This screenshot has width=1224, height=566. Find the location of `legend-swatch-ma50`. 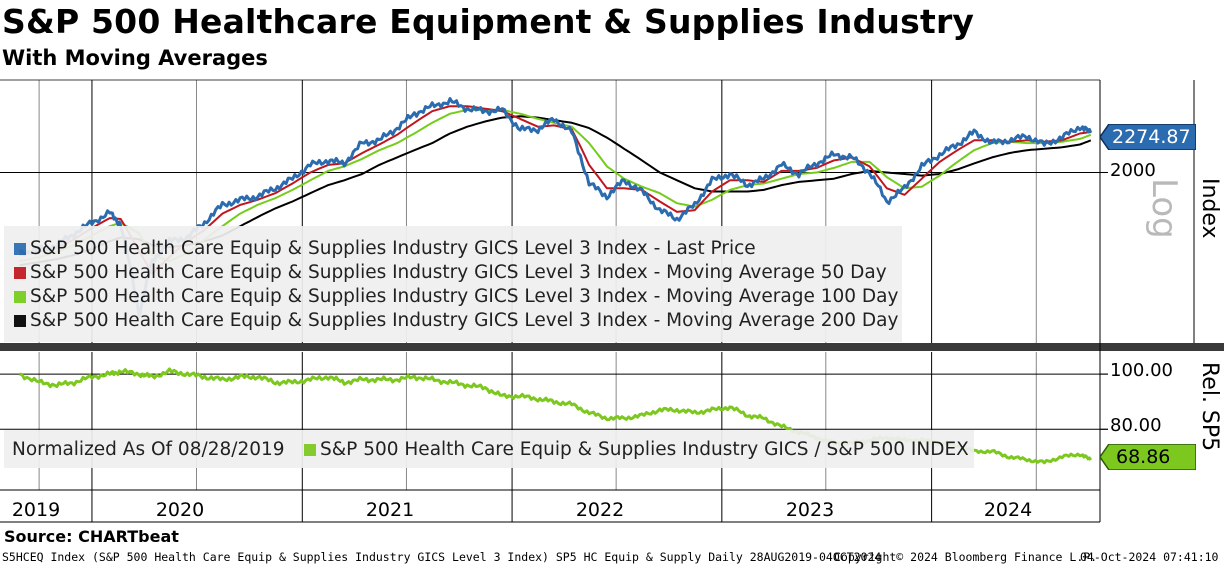

legend-swatch-ma50 is located at coordinates (20, 273).